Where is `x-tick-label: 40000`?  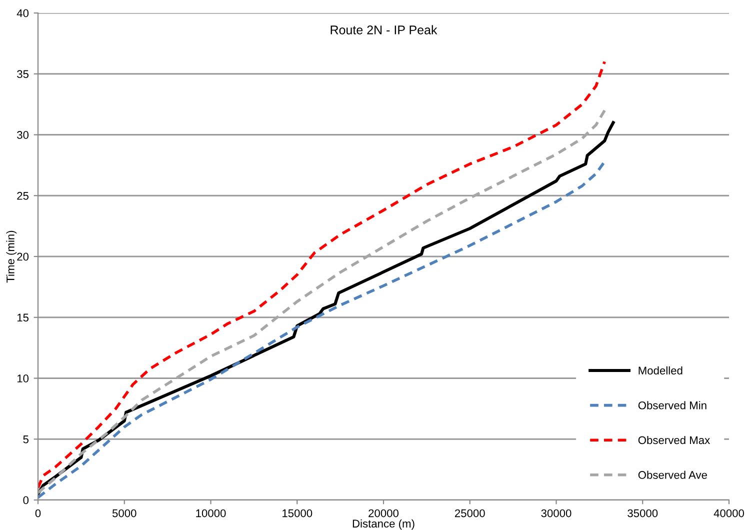
x-tick-label: 40000 is located at coordinates (729, 513).